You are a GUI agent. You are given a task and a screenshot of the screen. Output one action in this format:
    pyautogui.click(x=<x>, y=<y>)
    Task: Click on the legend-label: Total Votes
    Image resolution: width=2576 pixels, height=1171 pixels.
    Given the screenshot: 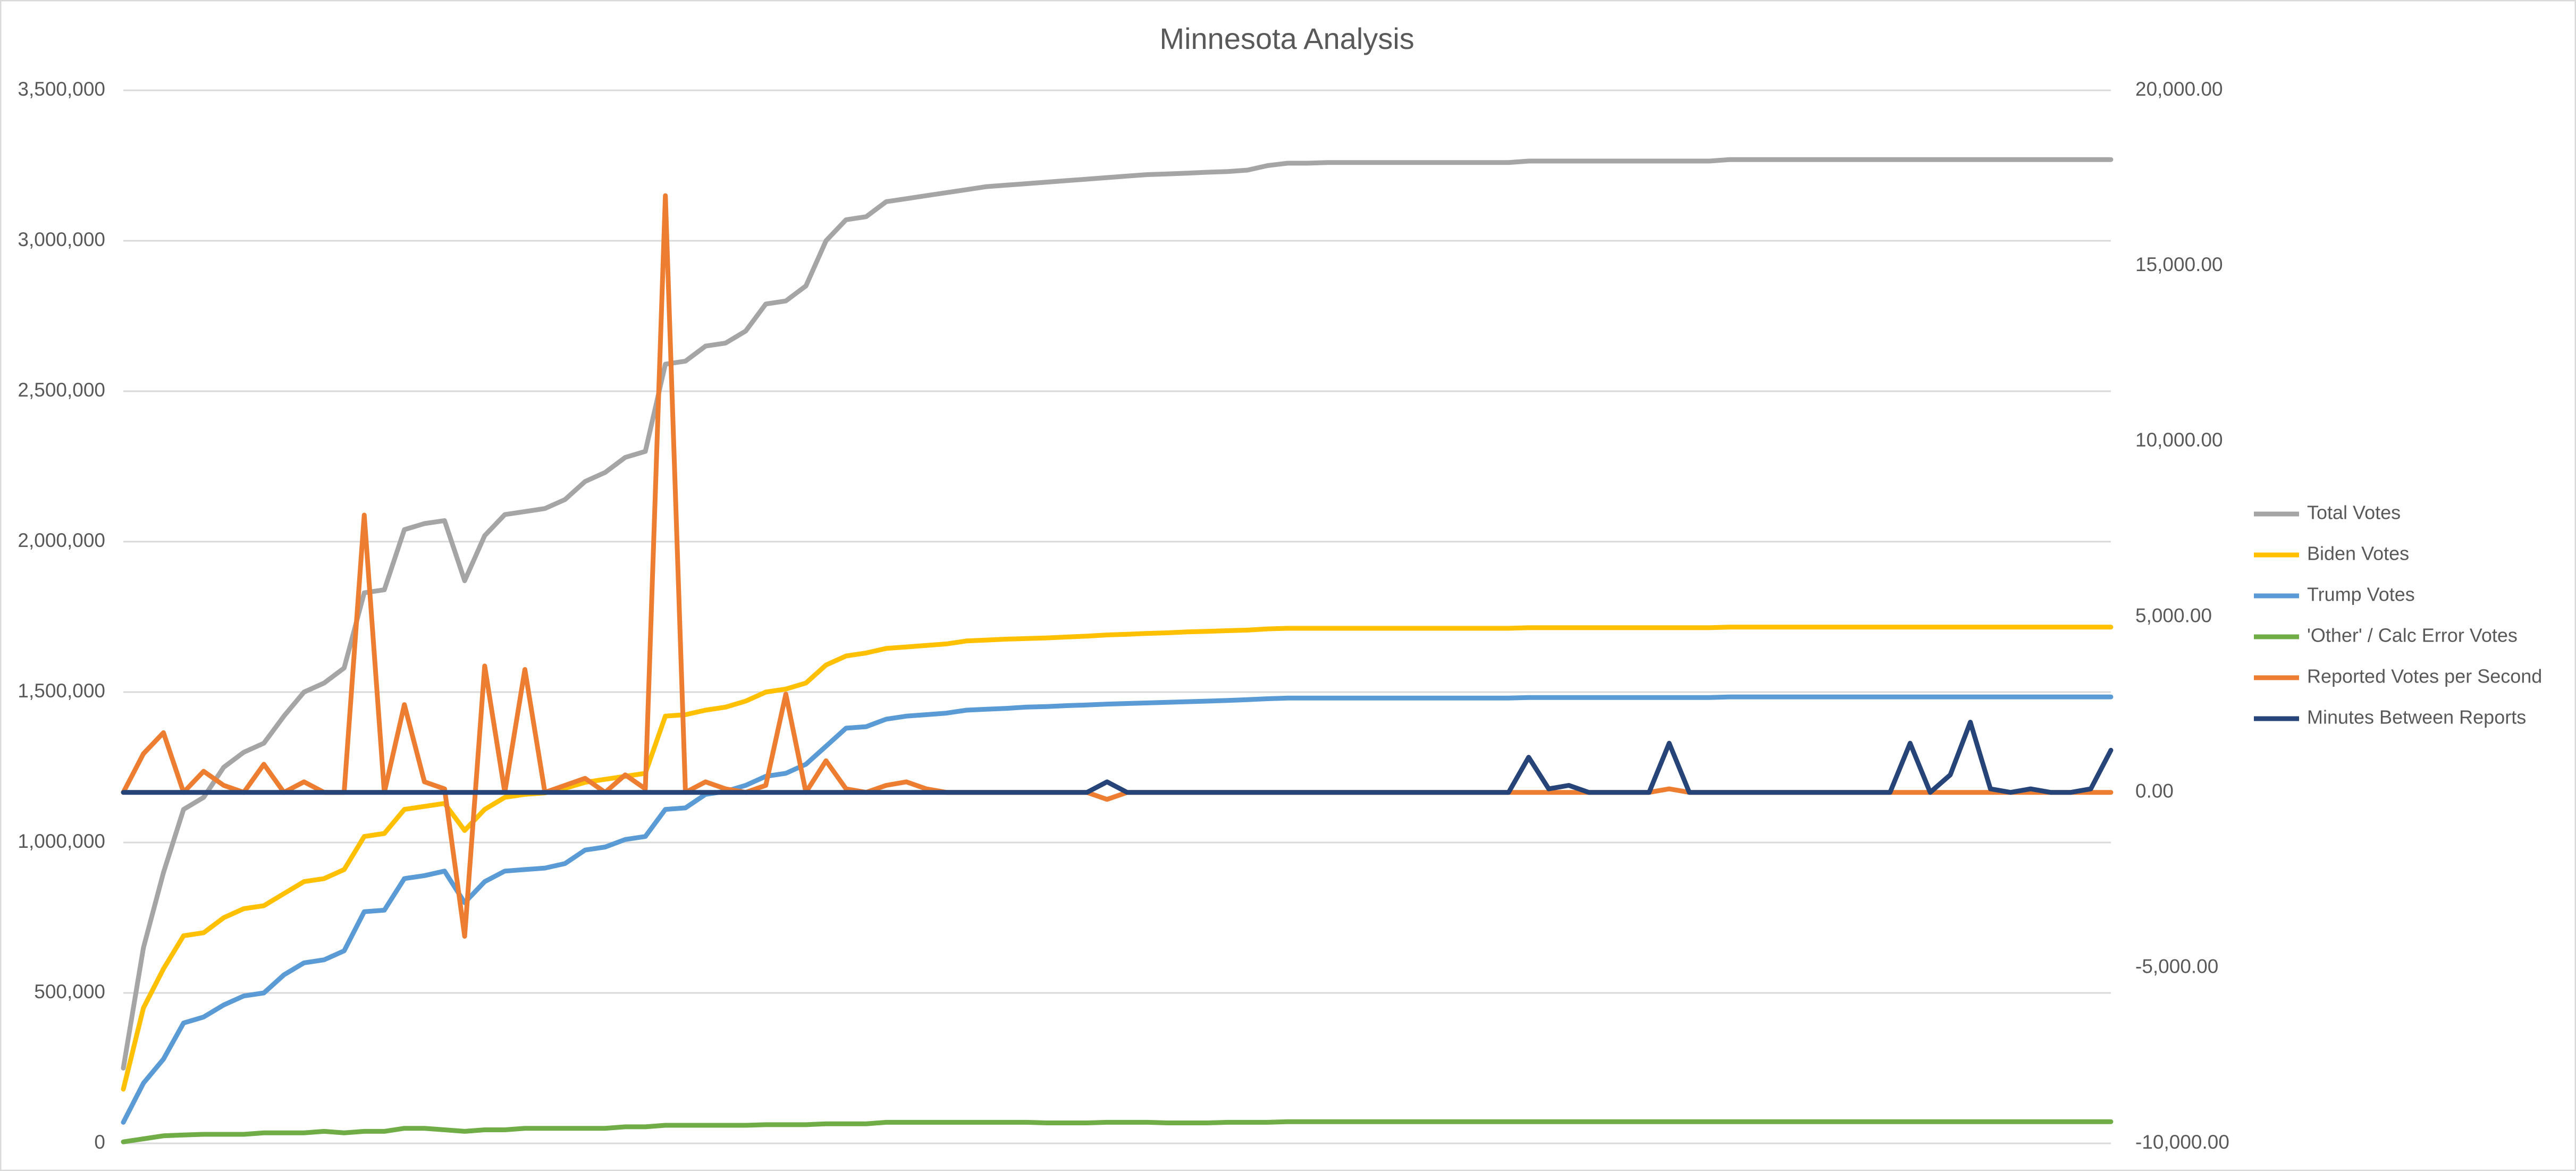 What is the action you would take?
    pyautogui.click(x=2354, y=513)
    